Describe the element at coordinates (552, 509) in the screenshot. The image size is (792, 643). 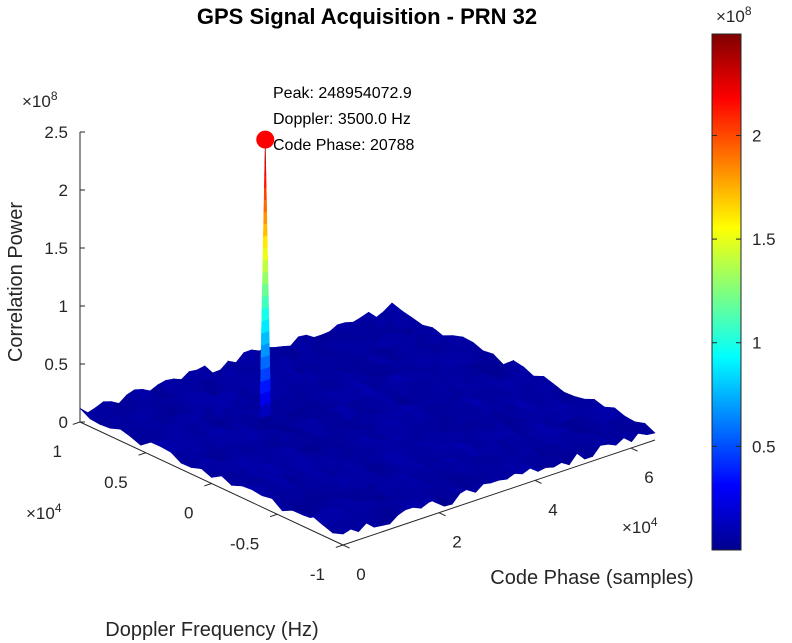
I see `x-tick-label: 4` at that location.